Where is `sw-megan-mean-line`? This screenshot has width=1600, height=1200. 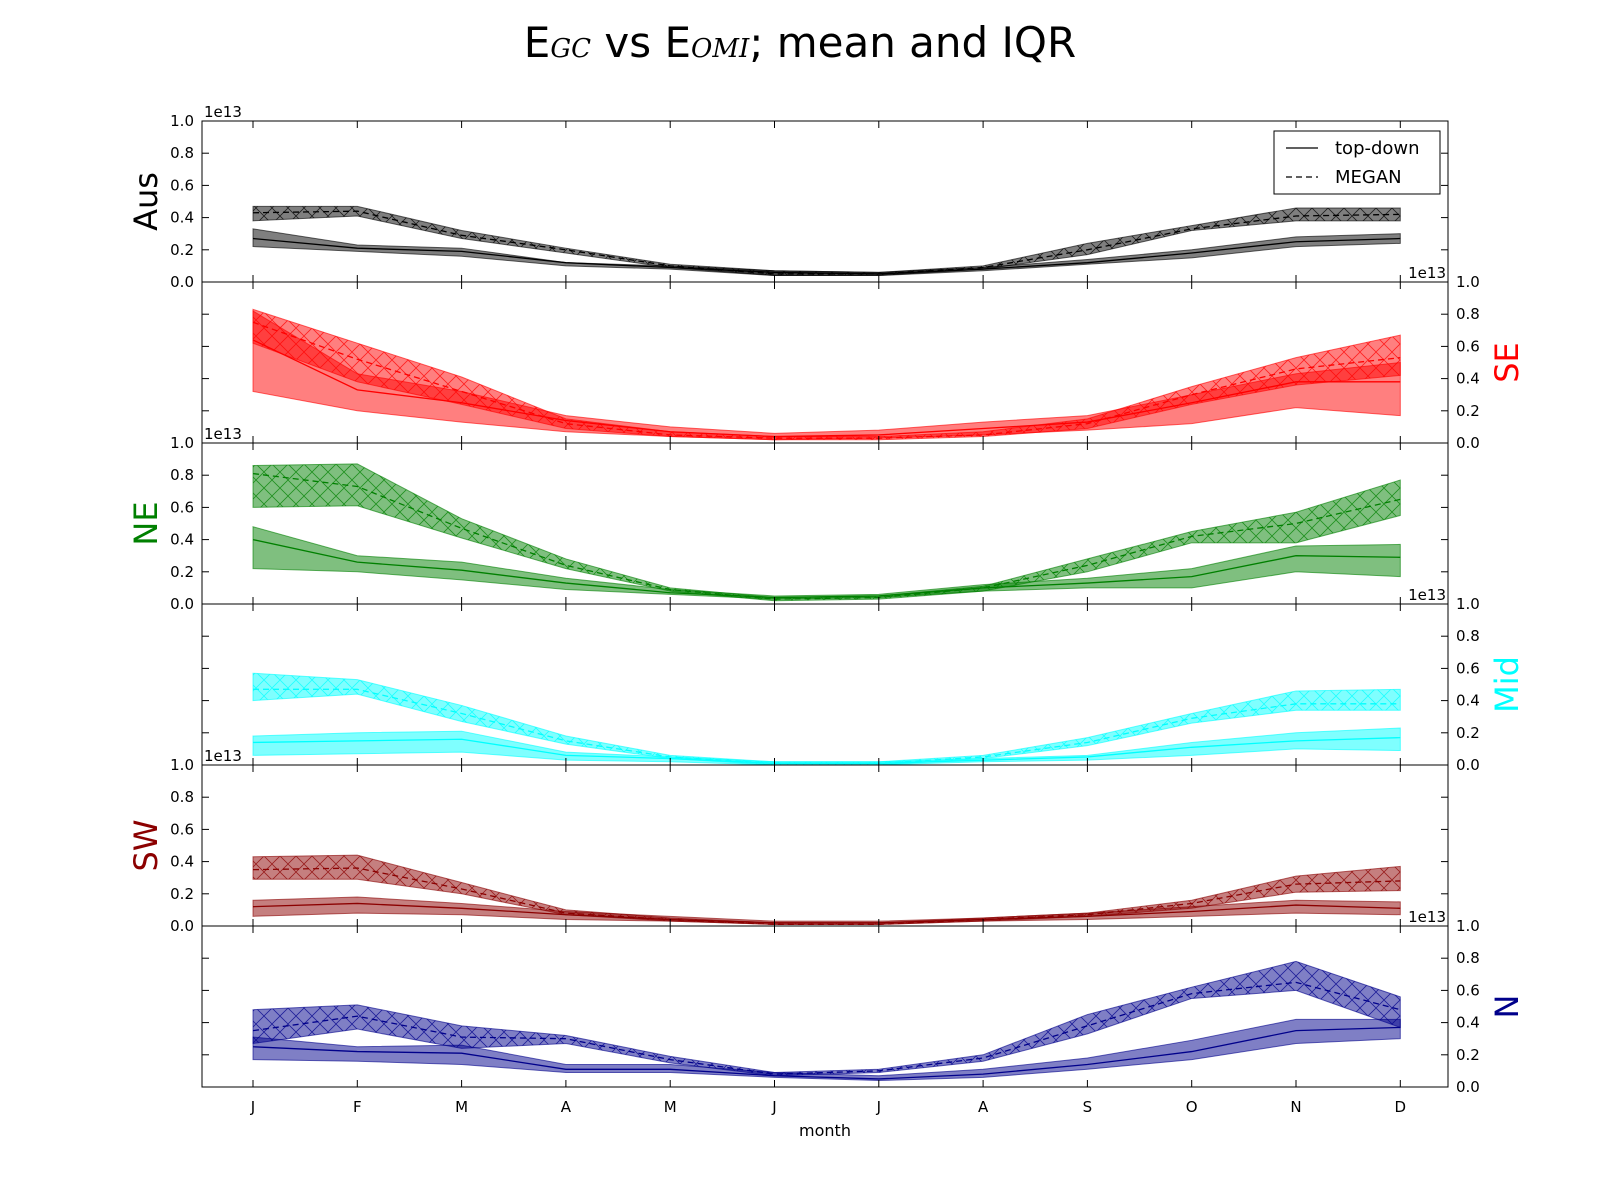
sw-megan-mean-line is located at coordinates (826, 896).